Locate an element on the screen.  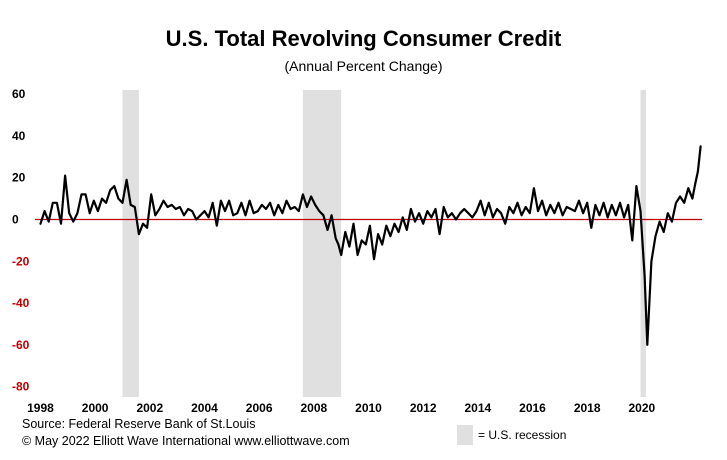
x-tick-label: 2020 is located at coordinates (642, 408).